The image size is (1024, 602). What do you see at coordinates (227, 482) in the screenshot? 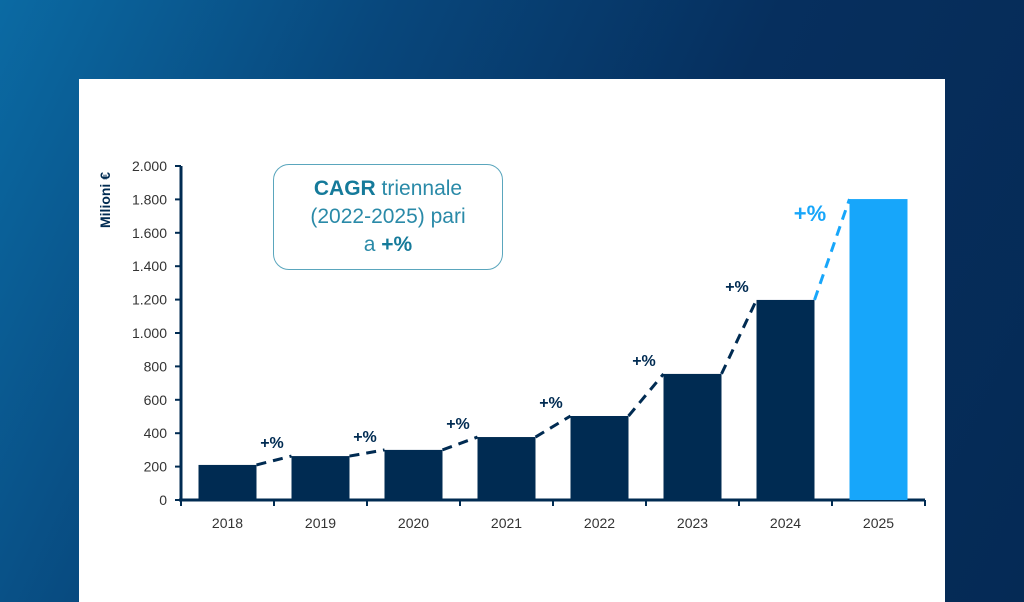
I see `bar-2018` at bounding box center [227, 482].